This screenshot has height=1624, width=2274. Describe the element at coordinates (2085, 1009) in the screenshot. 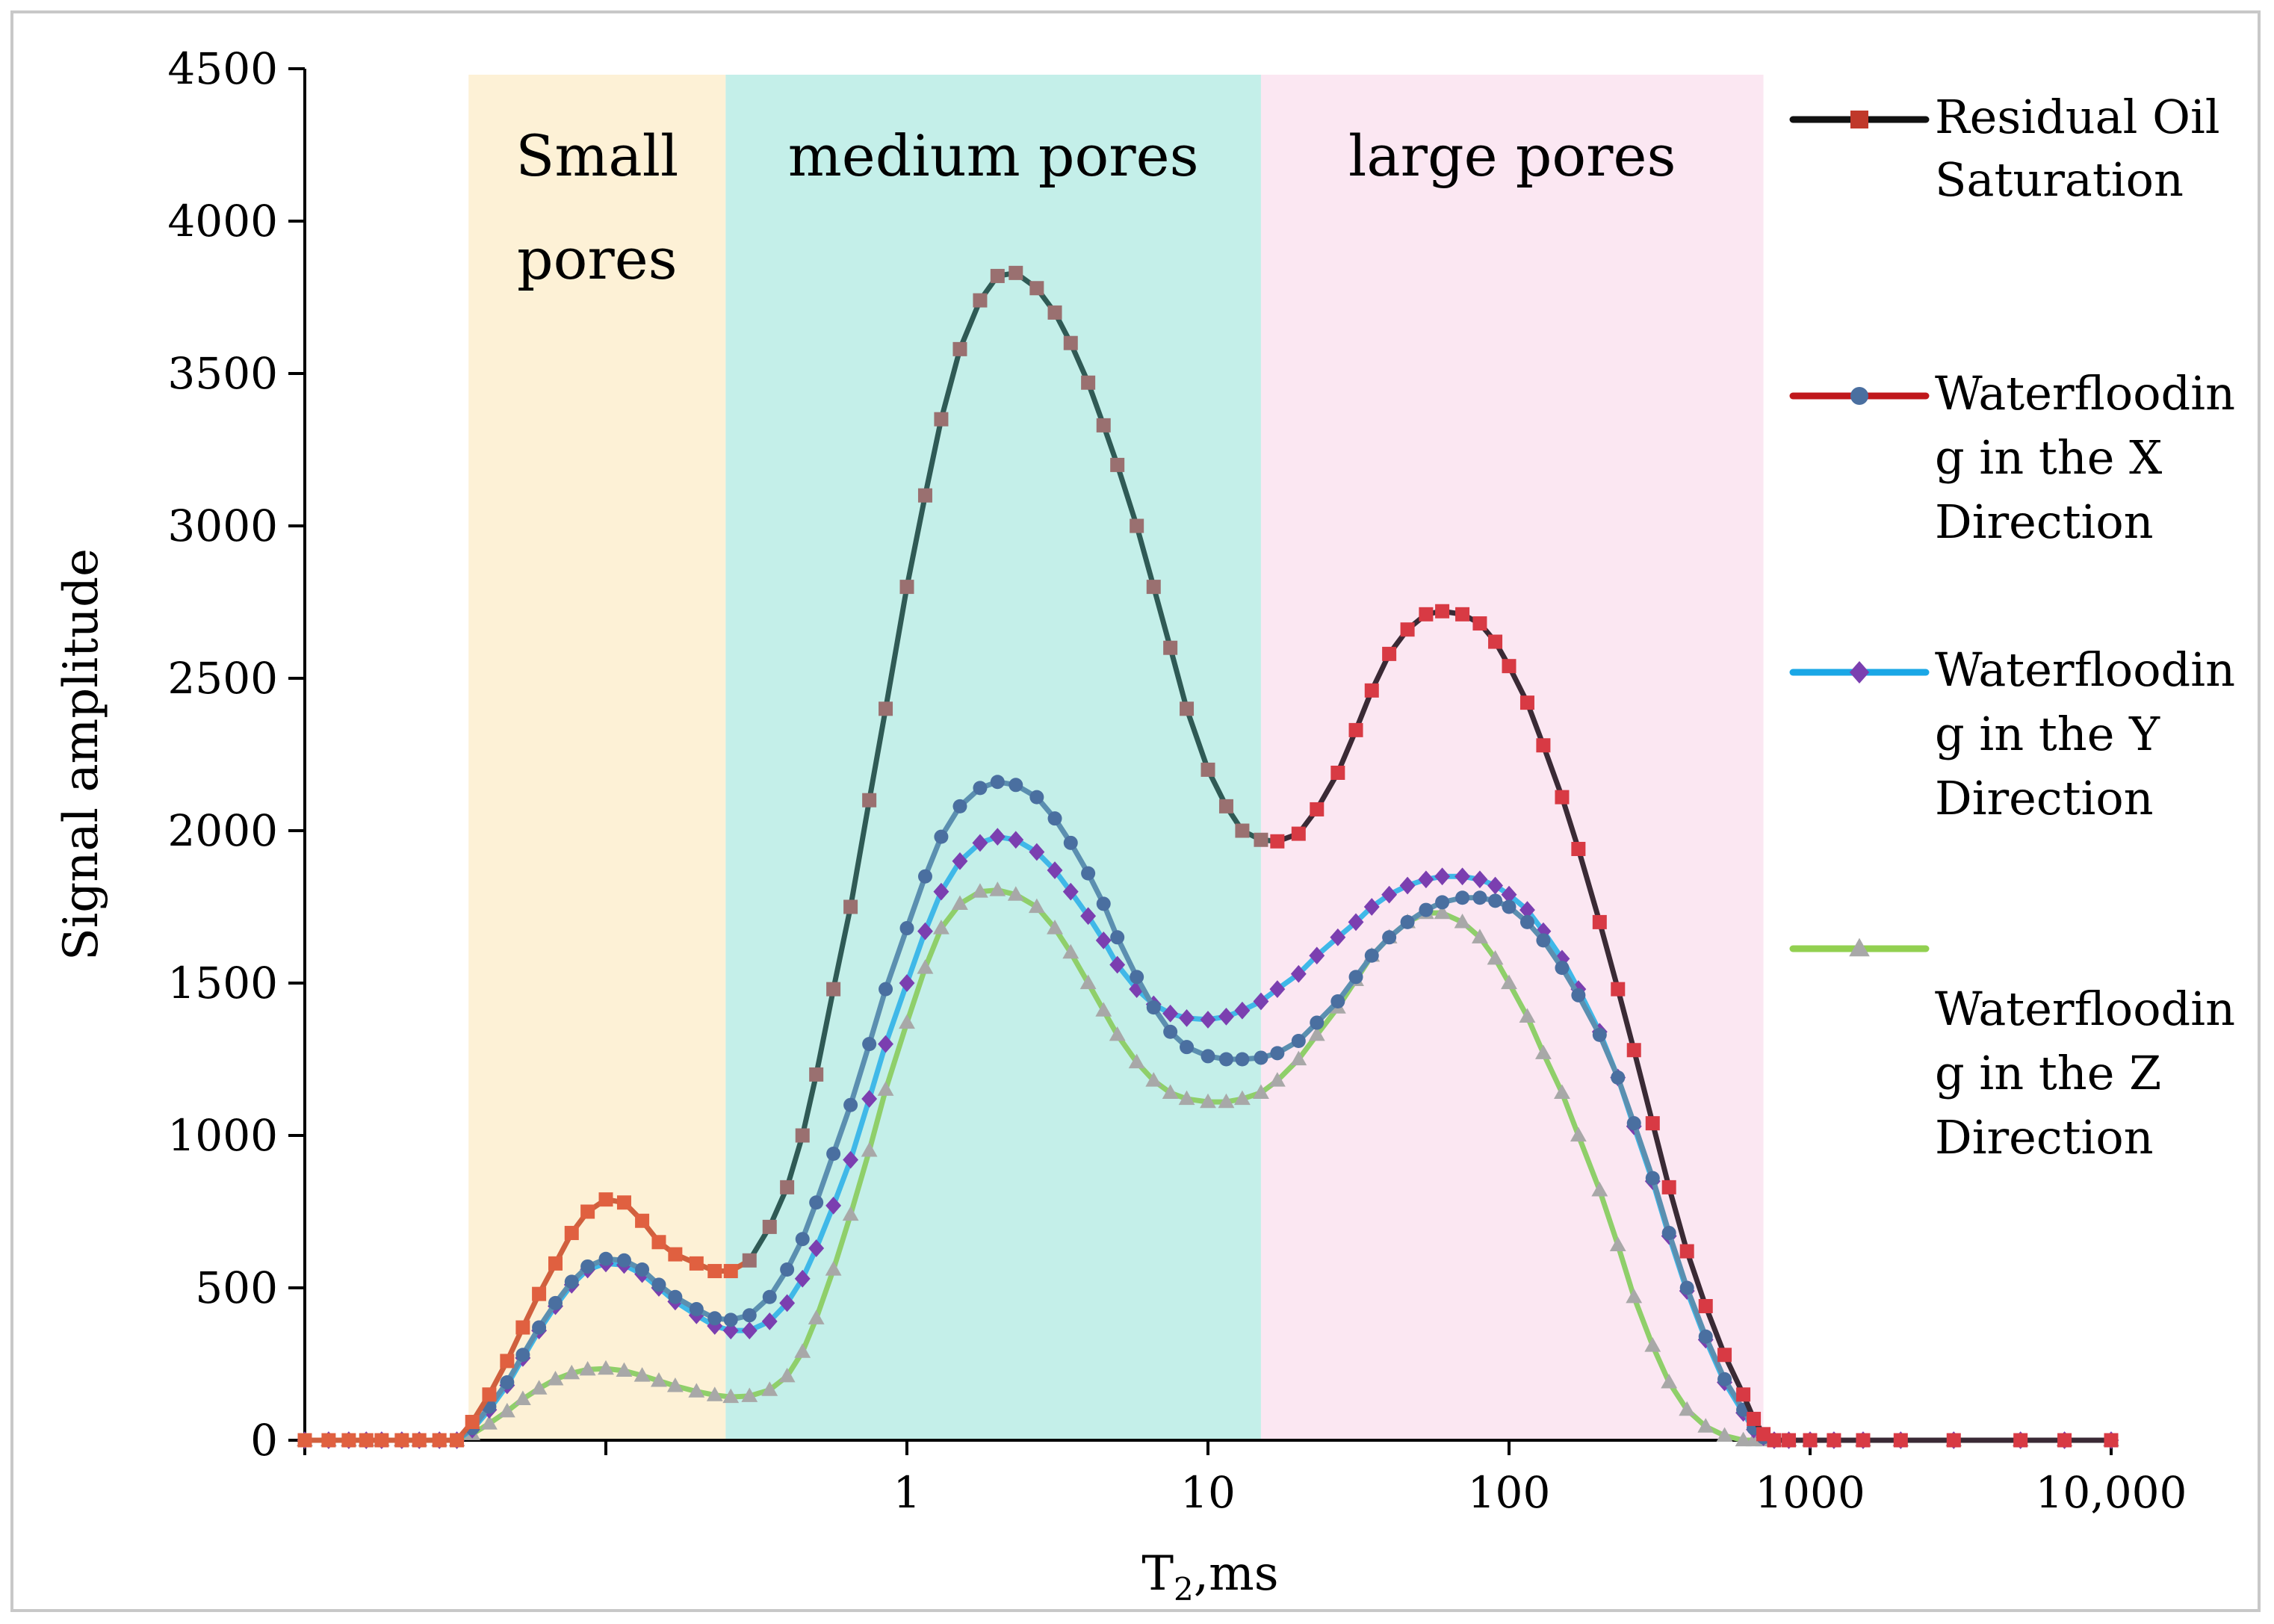

I see `legend-label-3-0: Waterfloodin` at that location.